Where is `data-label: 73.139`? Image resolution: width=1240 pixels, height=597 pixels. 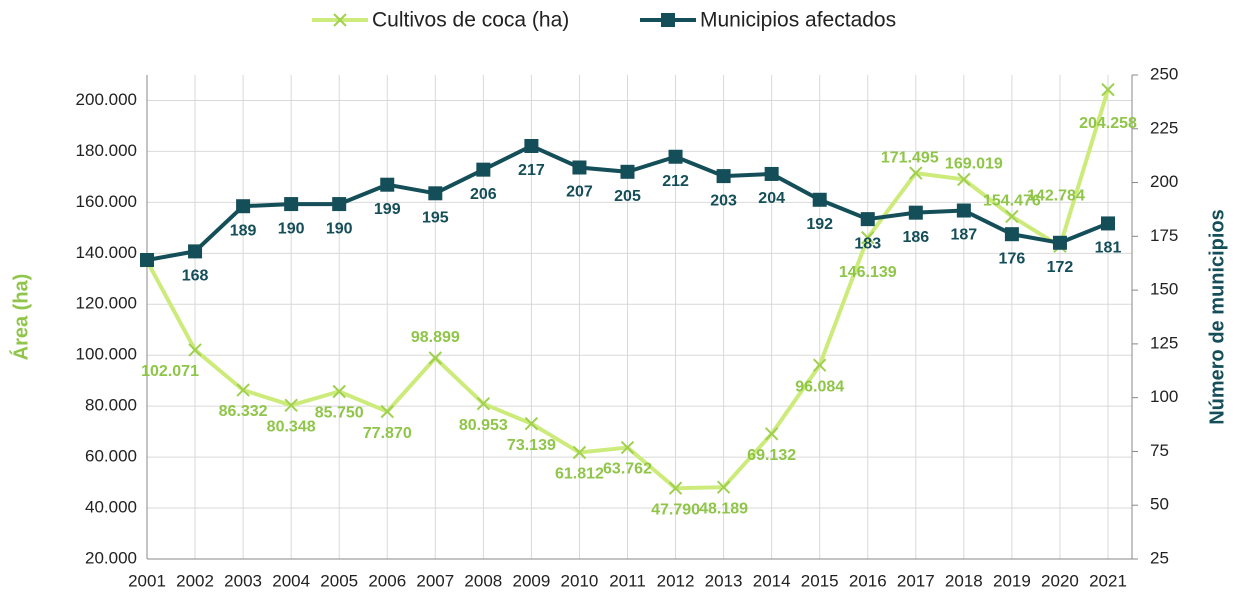
data-label: 73.139 is located at coordinates (531, 445).